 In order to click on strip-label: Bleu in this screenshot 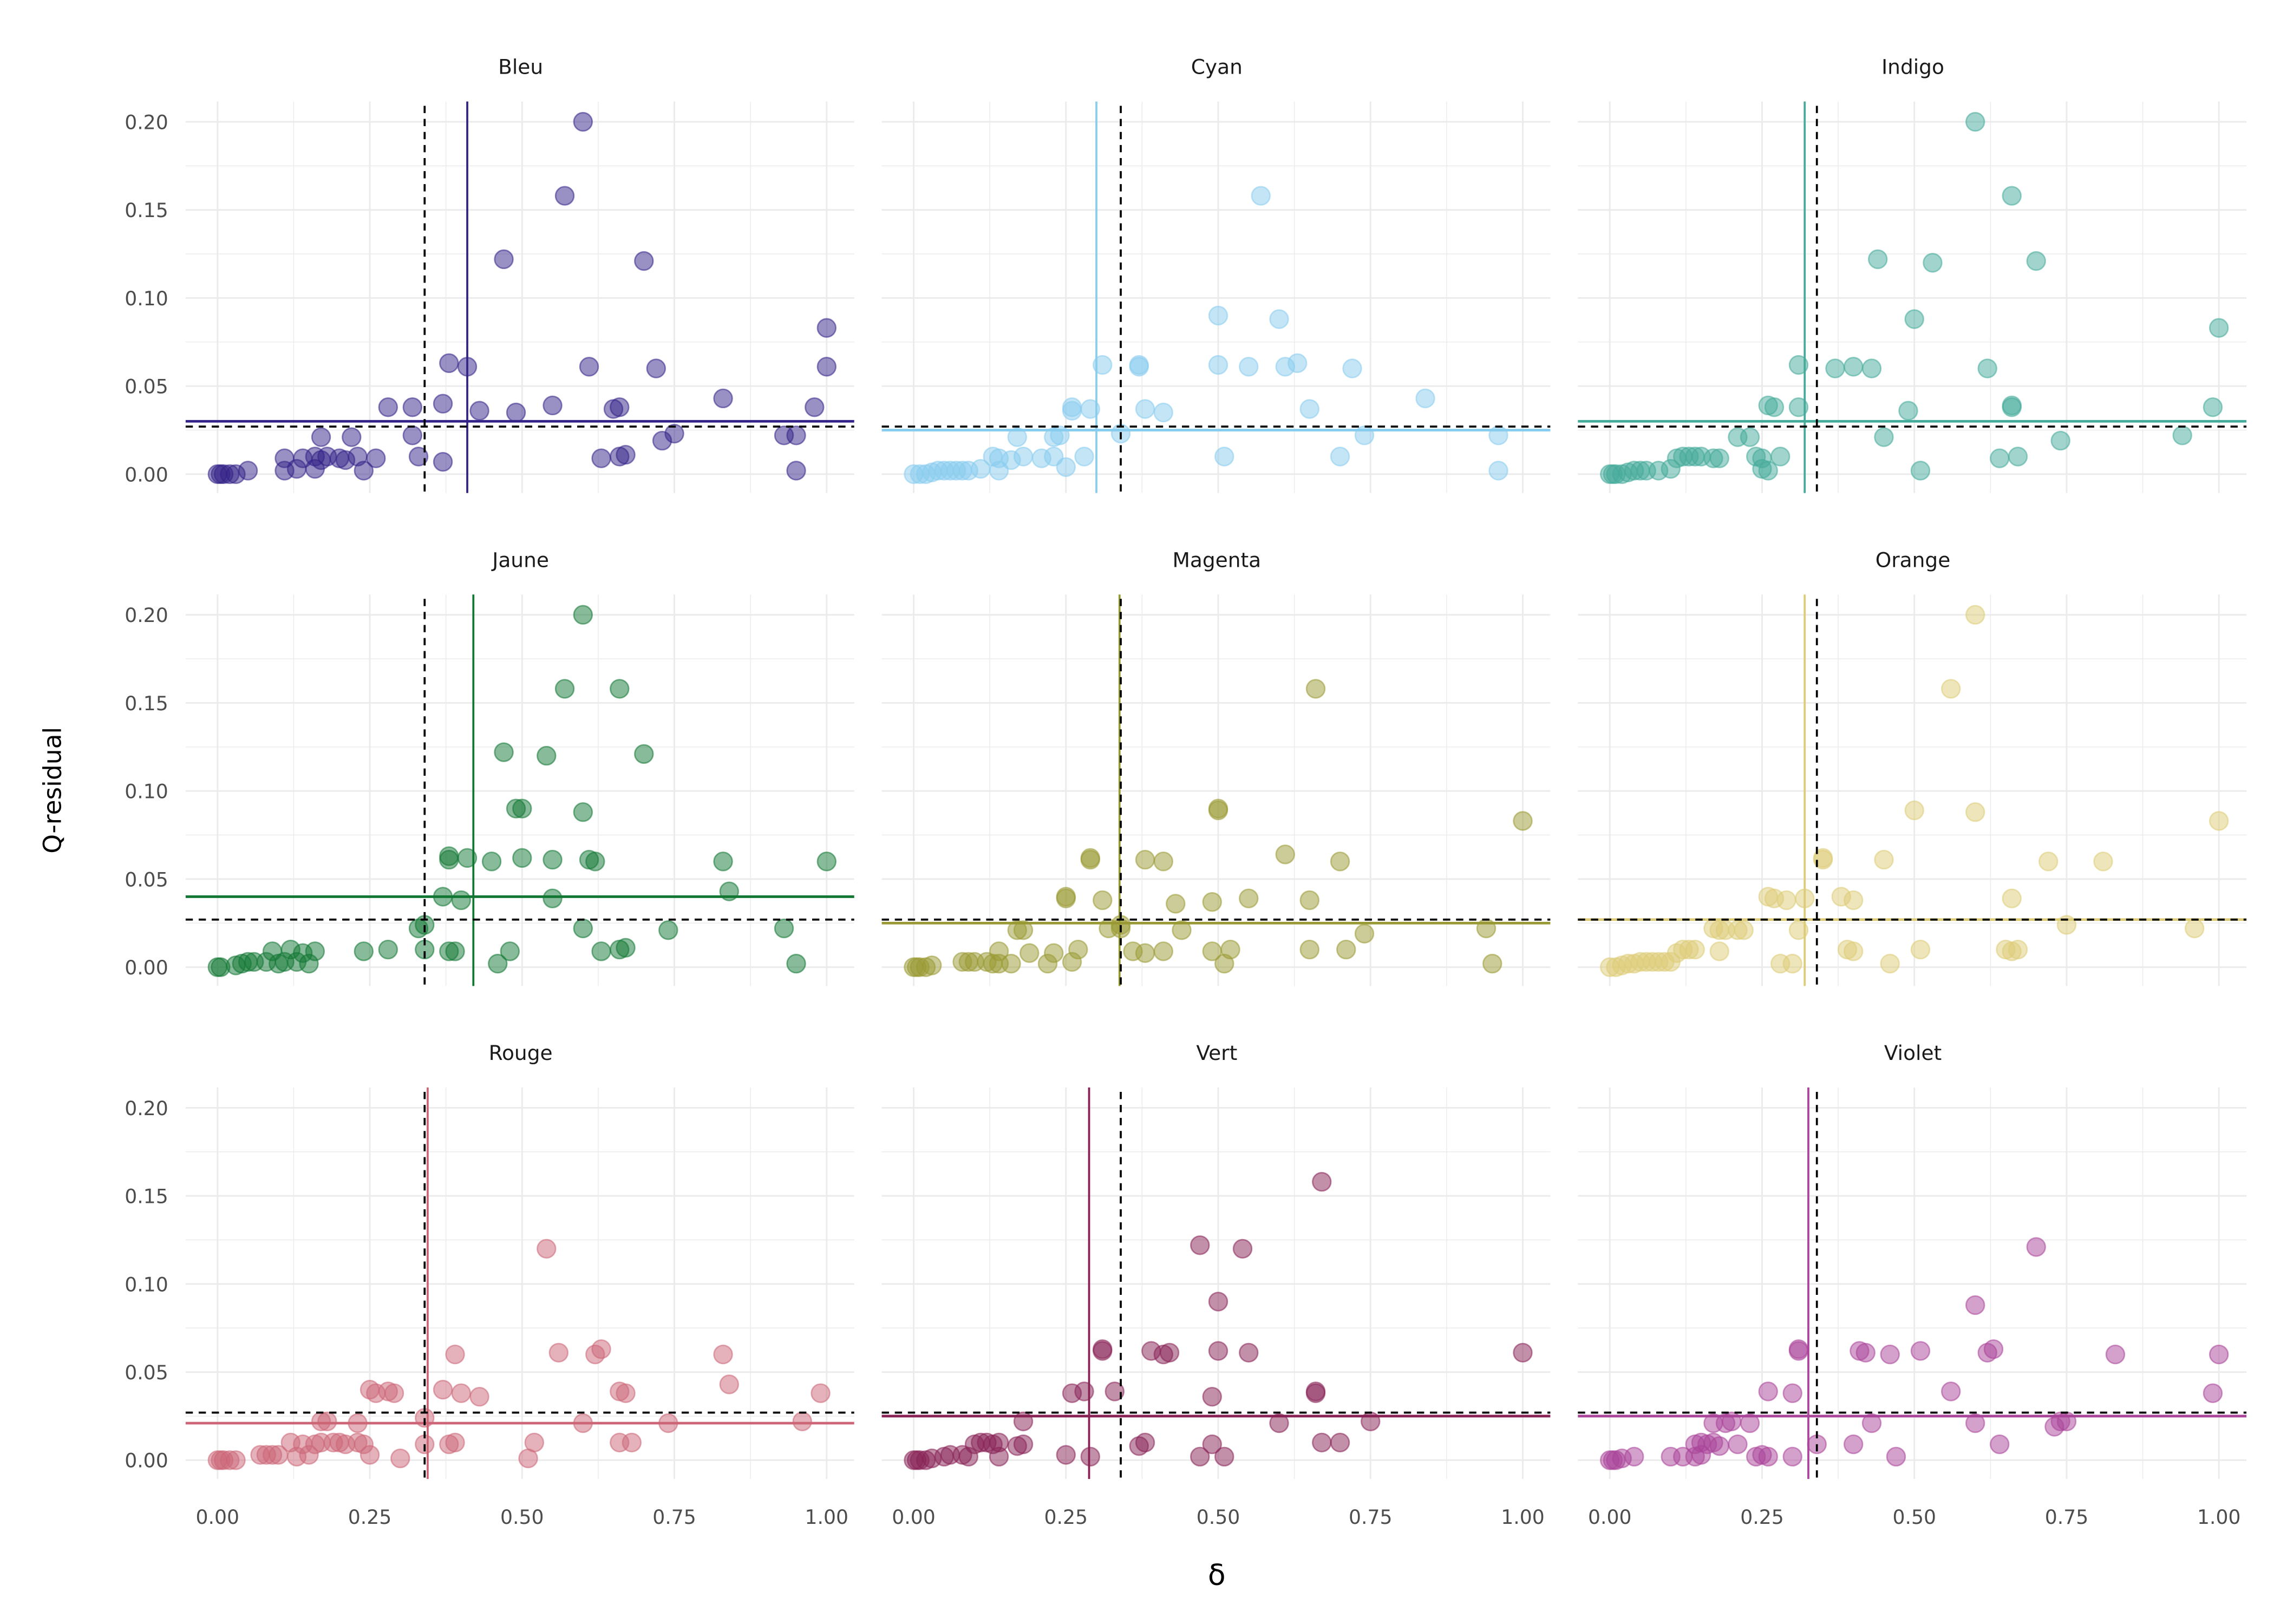, I will do `click(521, 67)`.